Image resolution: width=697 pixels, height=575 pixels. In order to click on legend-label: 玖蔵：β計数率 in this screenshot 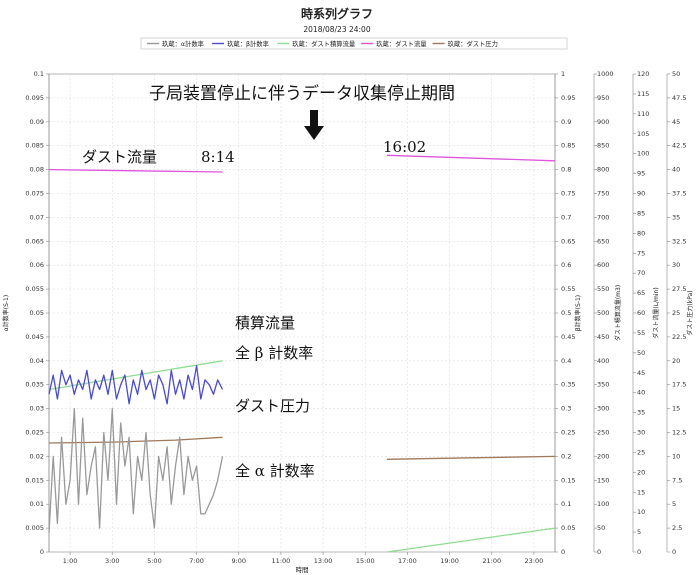, I will do `click(248, 43)`.